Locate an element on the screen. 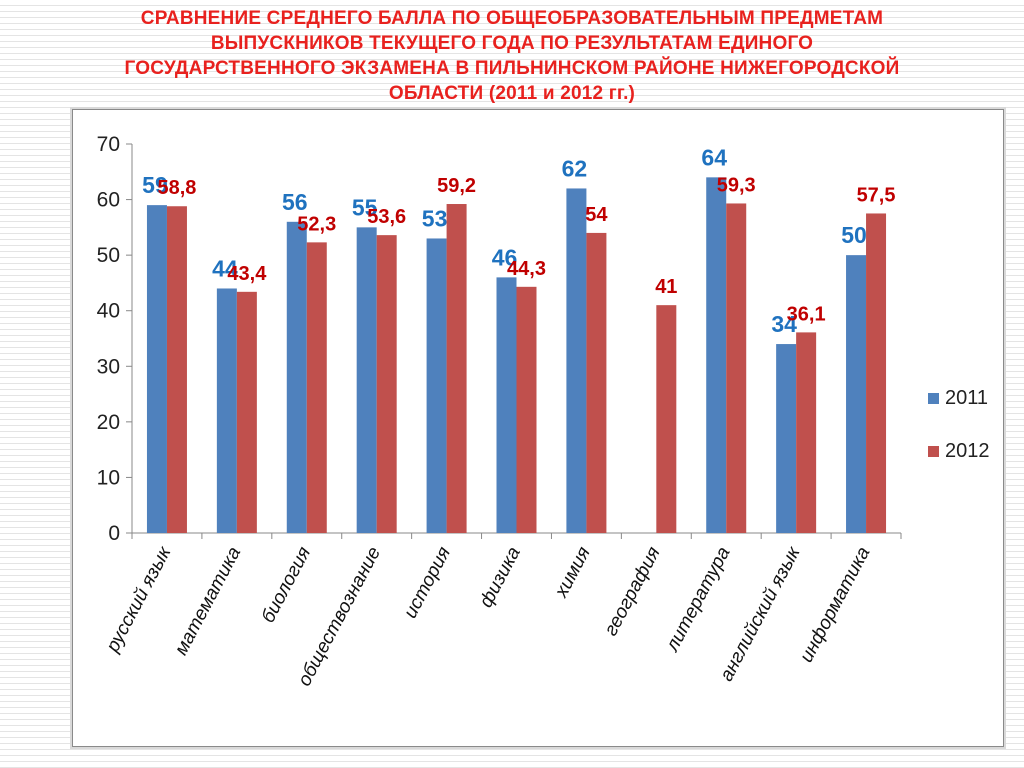  y-tick-label: 40 is located at coordinates (108, 311).